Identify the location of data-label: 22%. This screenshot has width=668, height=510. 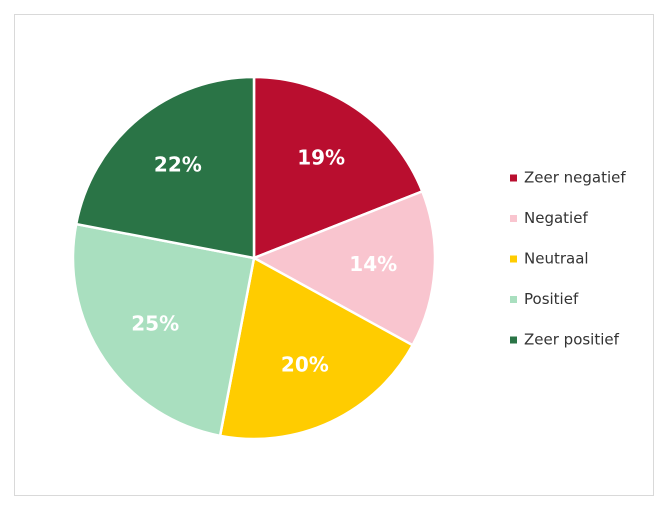
(178, 164).